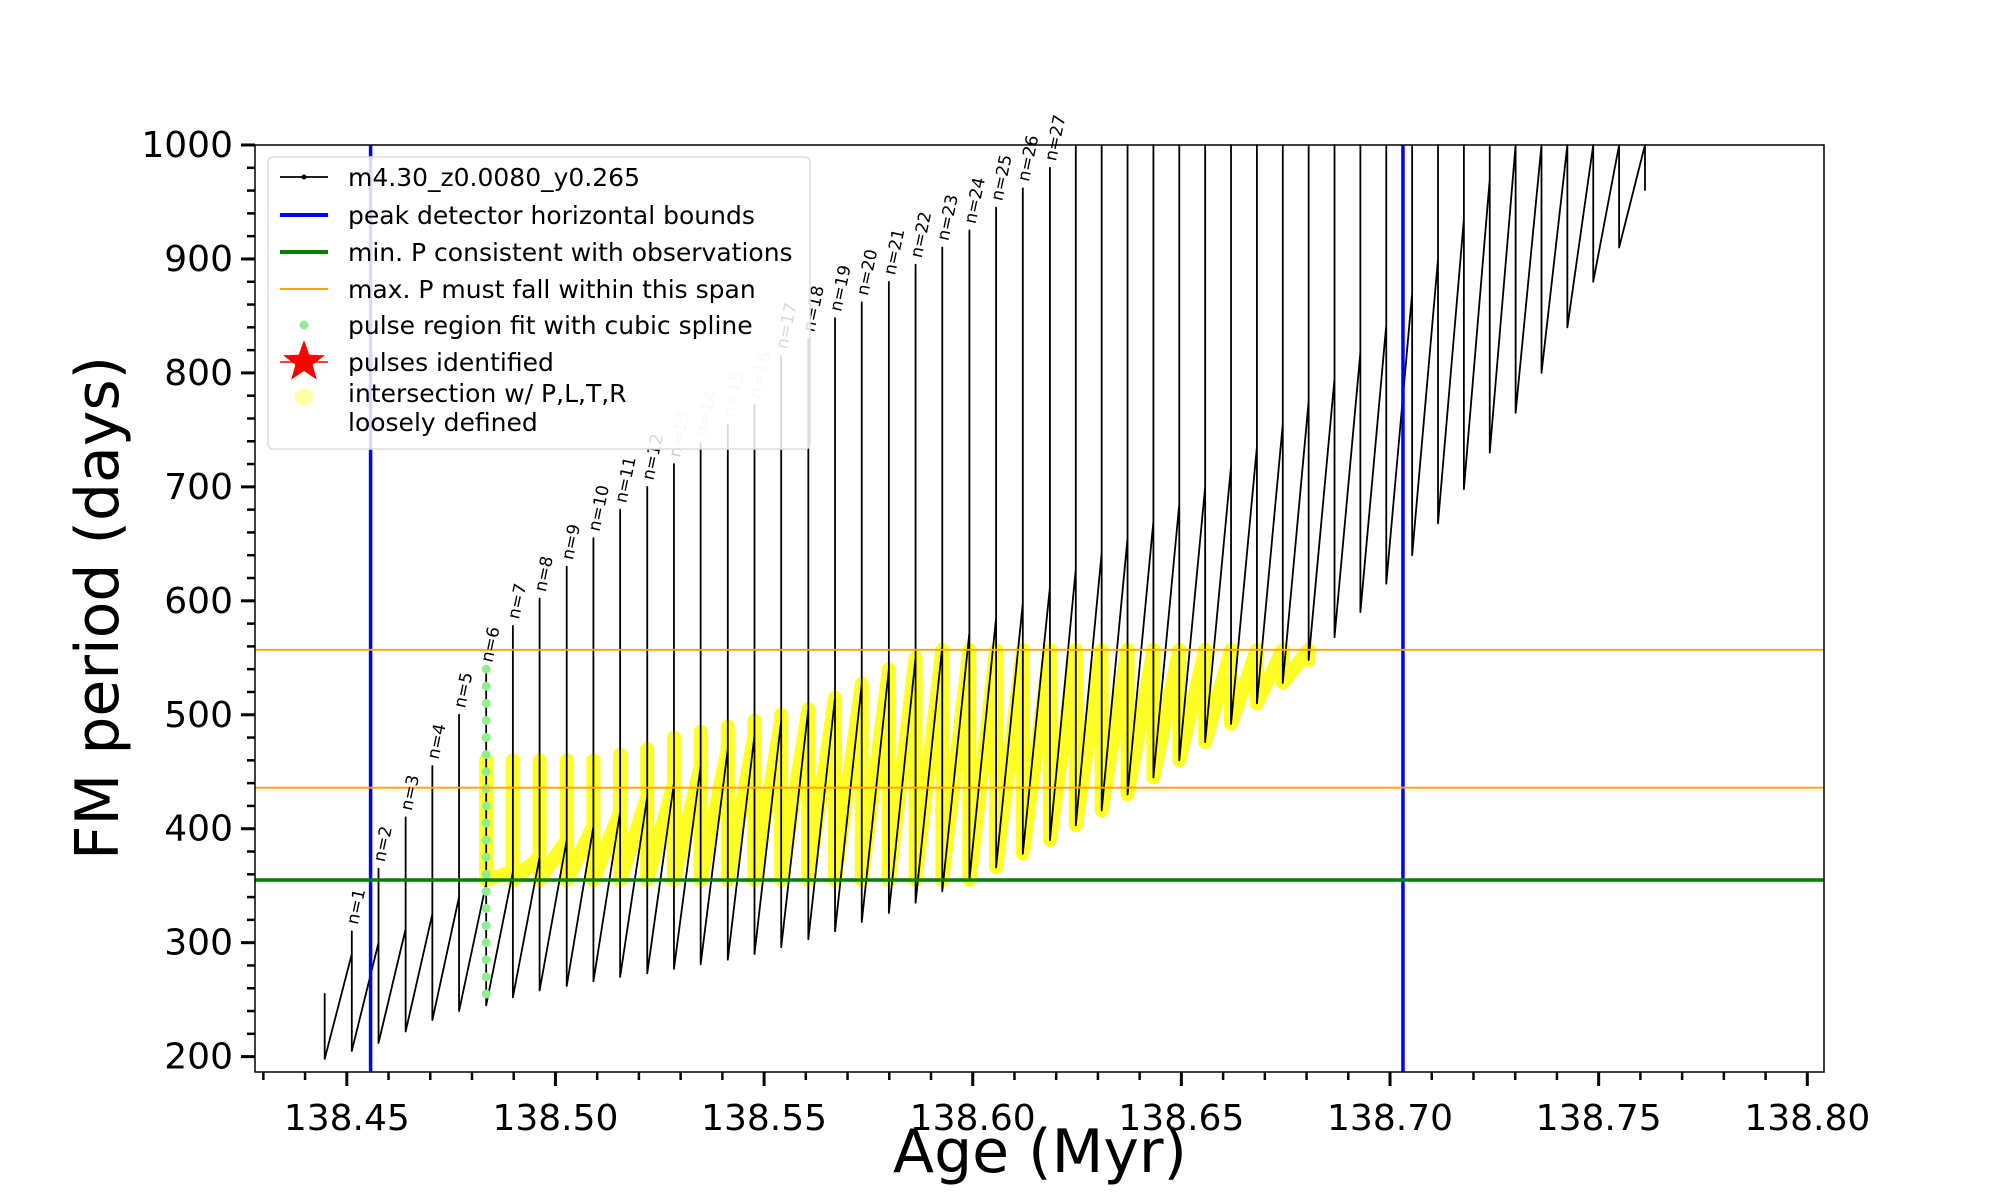 This screenshot has height=1204, width=2000. What do you see at coordinates (1807, 1118) in the screenshot?
I see `x-tick-label: 138.80` at bounding box center [1807, 1118].